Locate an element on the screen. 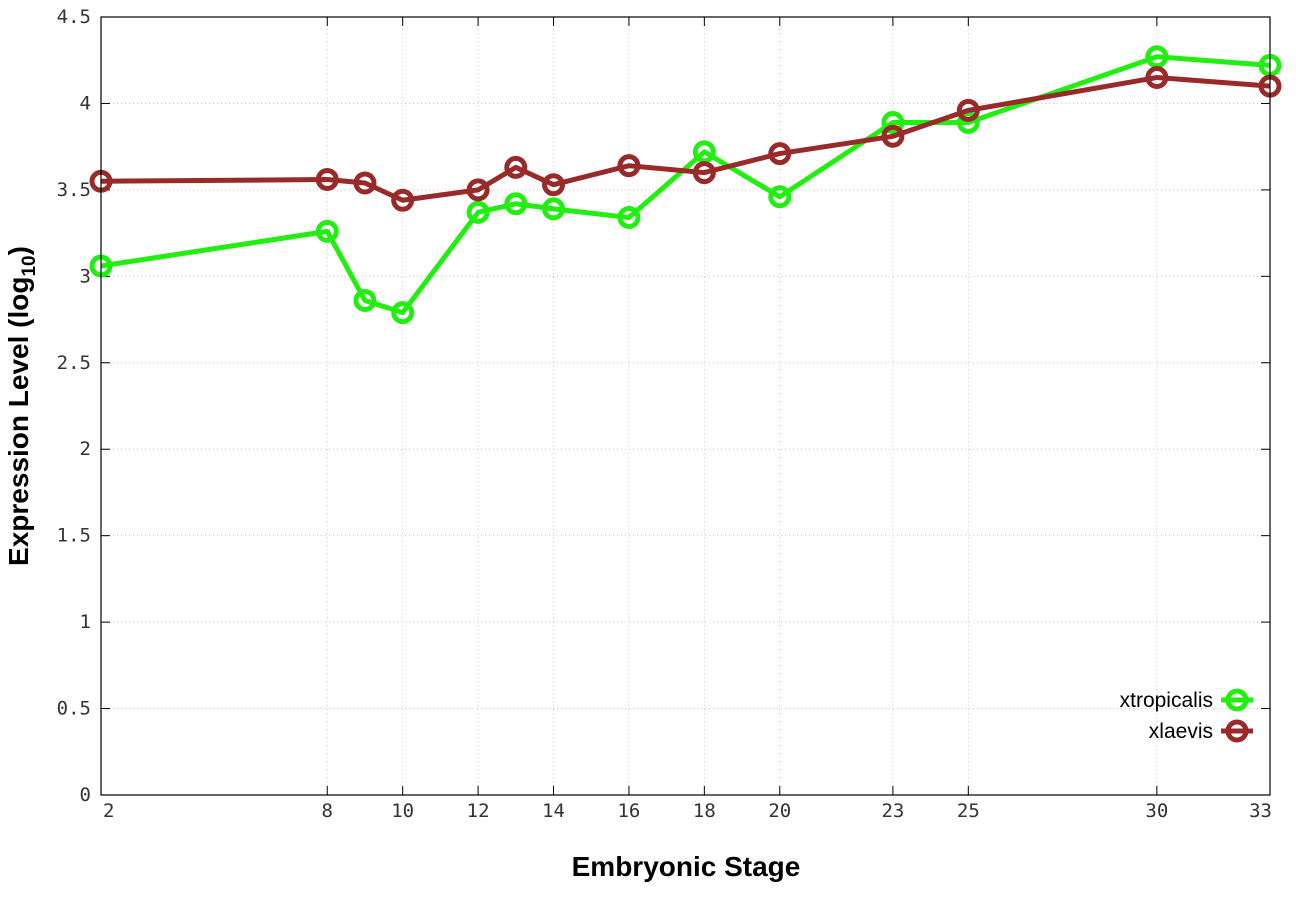  legend-entry-xtropicalis: xtropicalis is located at coordinates (1186, 700).